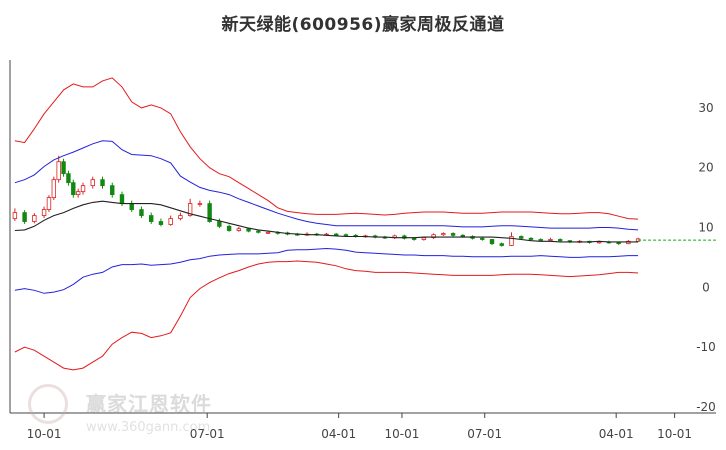  I want to click on channel-line-middle, so click(326, 221).